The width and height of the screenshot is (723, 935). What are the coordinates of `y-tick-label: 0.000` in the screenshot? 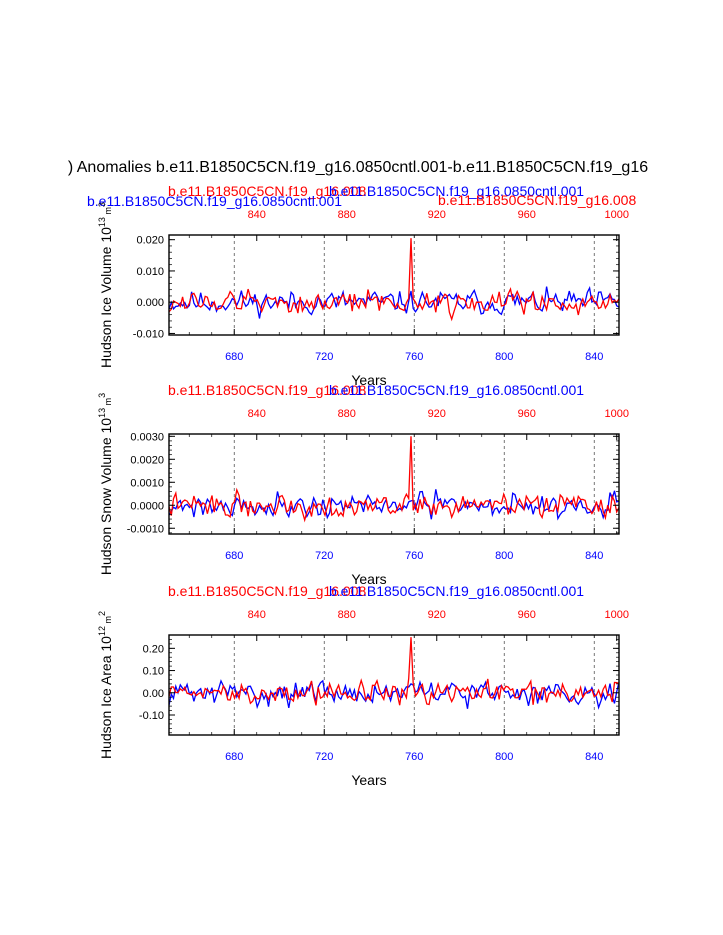 It's located at (150, 303).